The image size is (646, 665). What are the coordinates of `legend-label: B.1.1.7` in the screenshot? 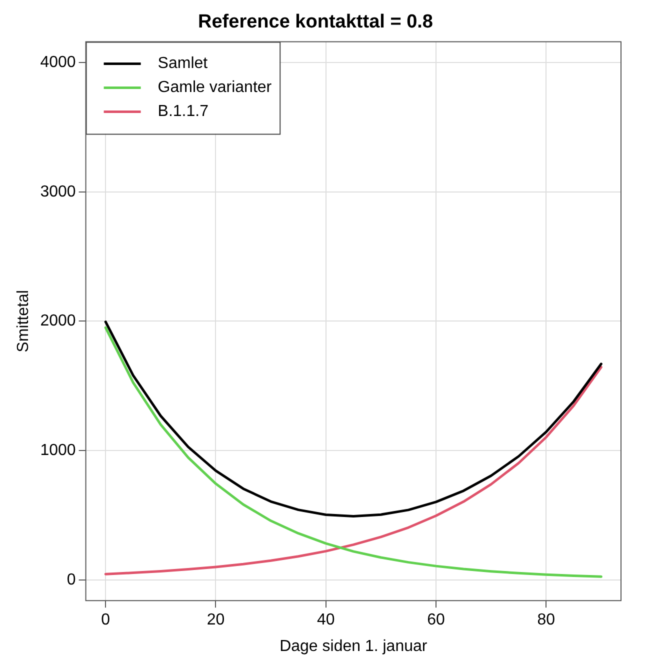 It's located at (183, 111).